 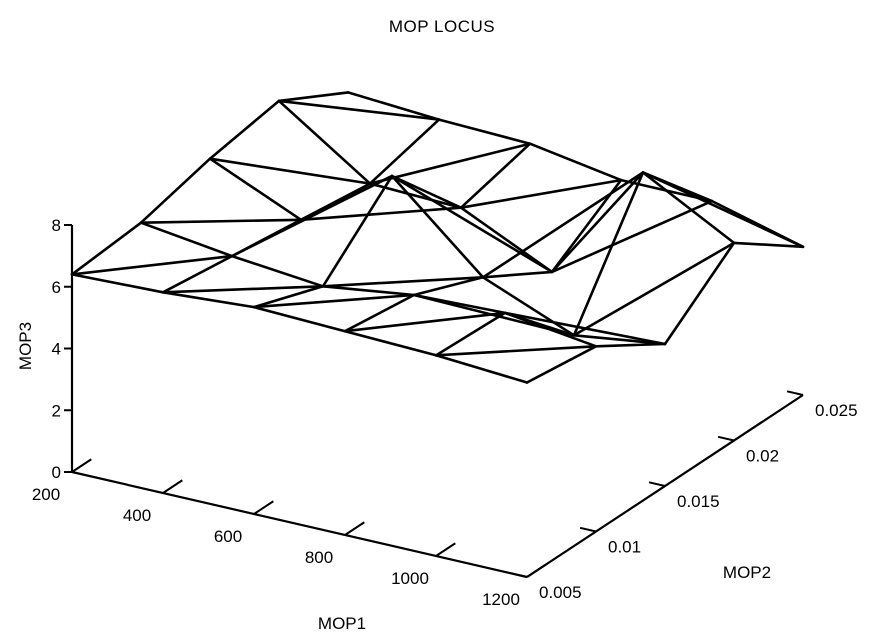 What do you see at coordinates (836, 410) in the screenshot?
I see `y-tick-label: 0.025` at bounding box center [836, 410].